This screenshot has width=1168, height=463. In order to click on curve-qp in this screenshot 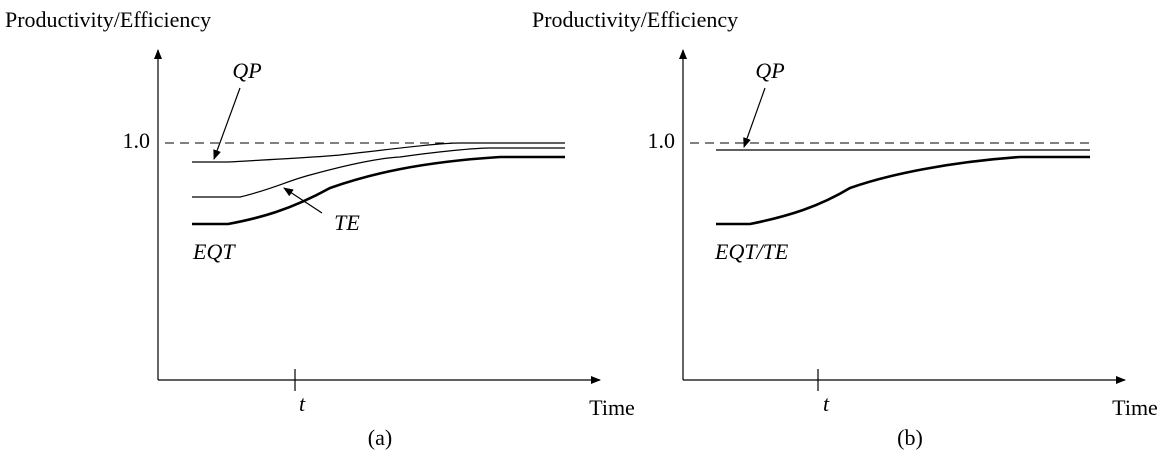, I will do `click(378, 152)`.